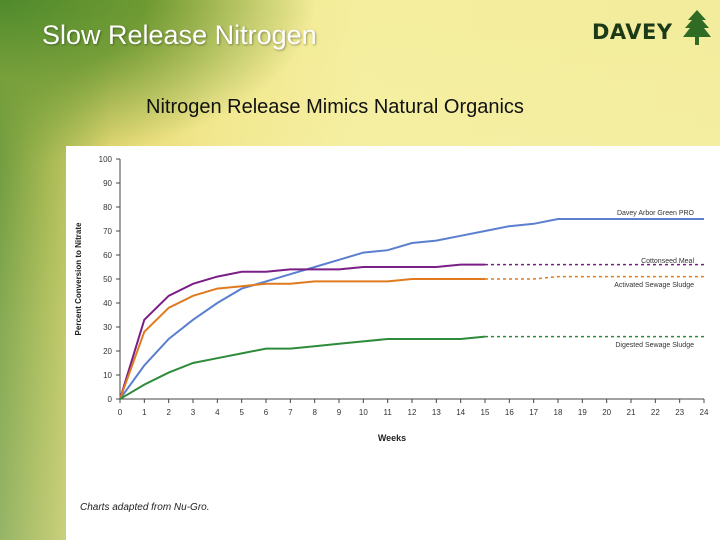 This screenshot has height=540, width=720. What do you see at coordinates (241, 412) in the screenshot?
I see `x-tick-label: 5` at bounding box center [241, 412].